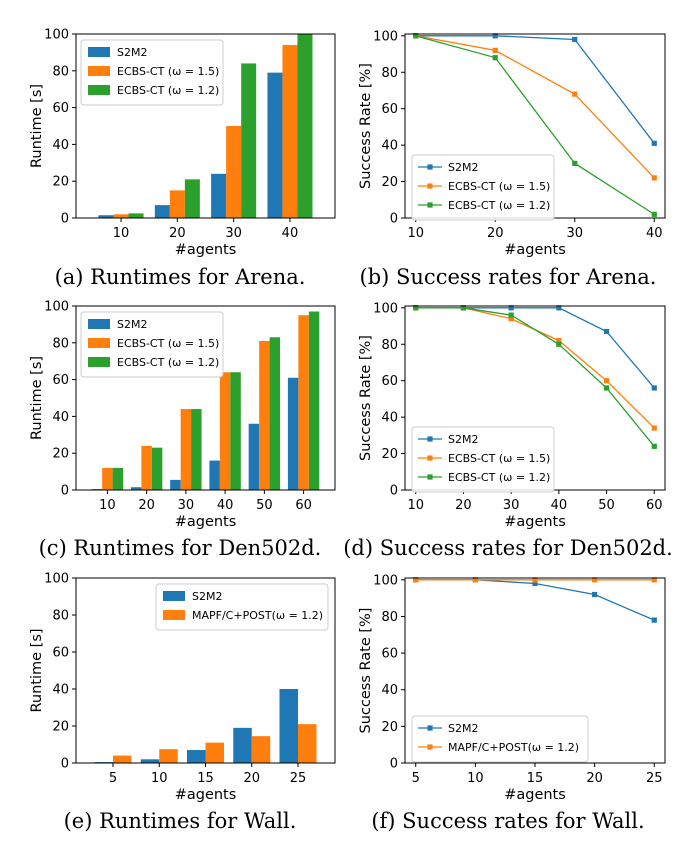 The width and height of the screenshot is (693, 863). I want to click on caption: (c) Runtimes for Den502d., so click(180, 548).